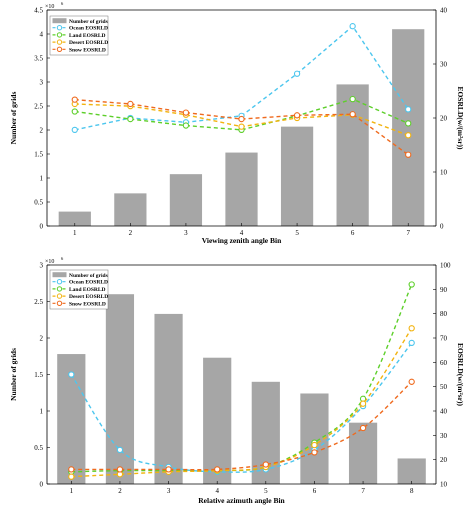  I want to click on x-tick-label: 8, so click(412, 491).